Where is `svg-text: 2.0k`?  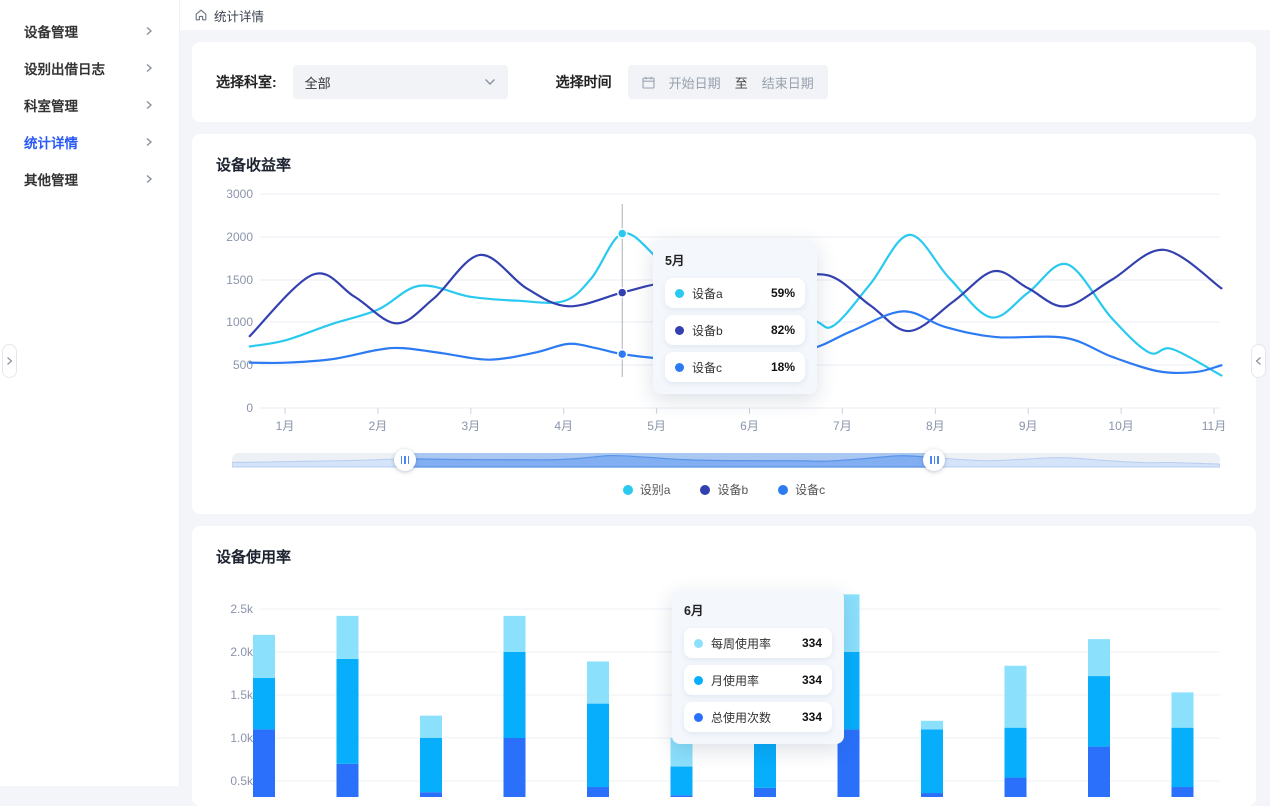 svg-text: 2.0k is located at coordinates (242, 652).